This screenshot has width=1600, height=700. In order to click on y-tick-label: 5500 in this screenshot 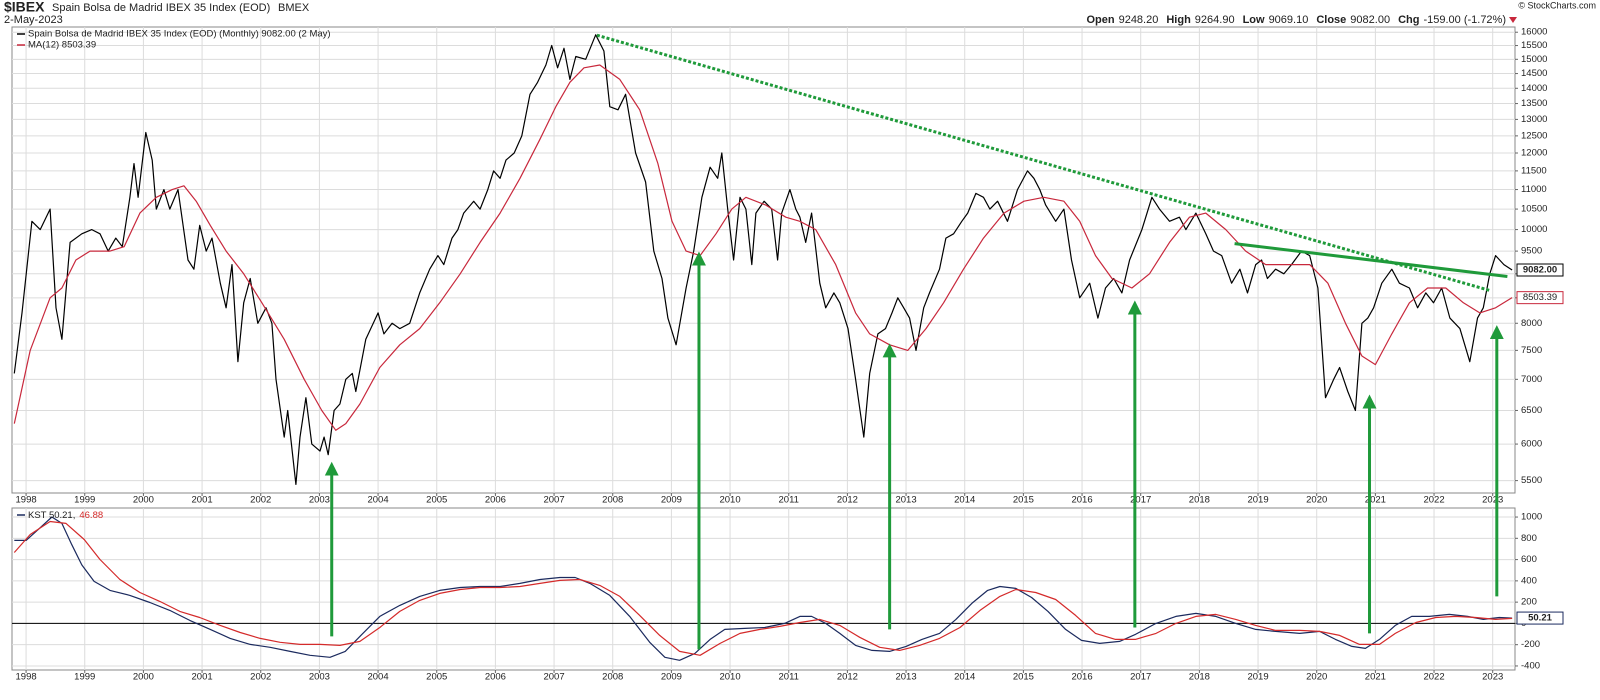, I will do `click(1531, 480)`.